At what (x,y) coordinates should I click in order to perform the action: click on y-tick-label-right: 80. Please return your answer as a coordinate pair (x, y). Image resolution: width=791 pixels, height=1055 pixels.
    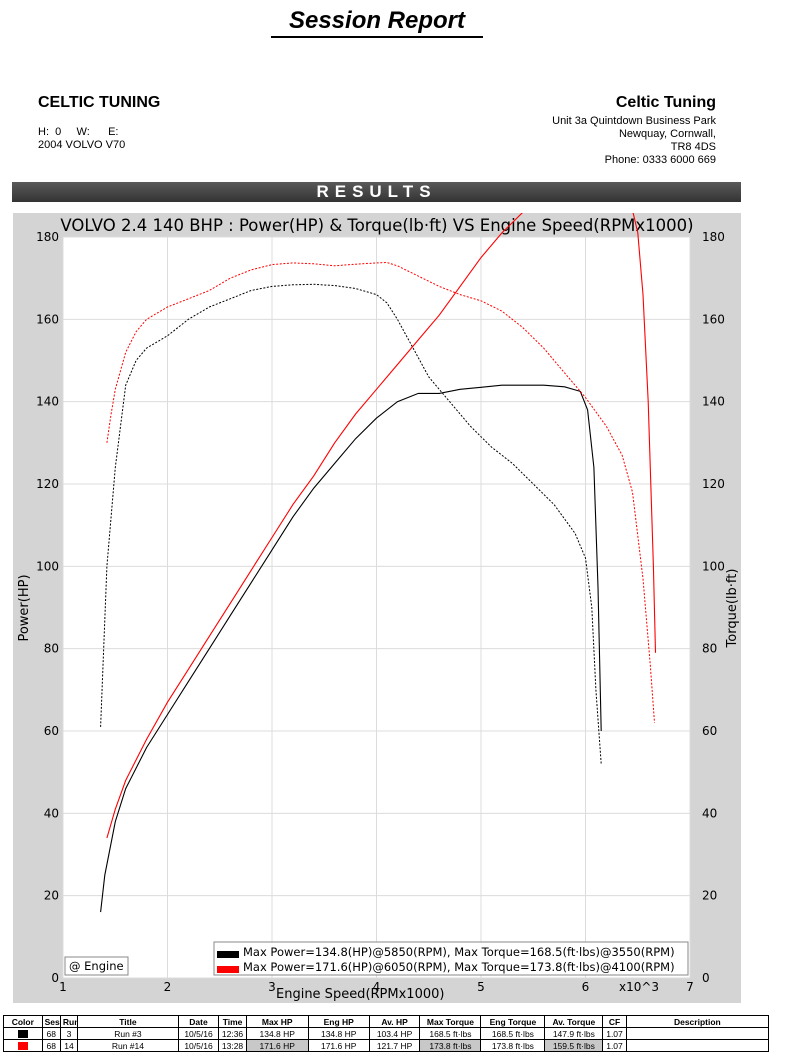
    Looking at the image, I should click on (709, 649).